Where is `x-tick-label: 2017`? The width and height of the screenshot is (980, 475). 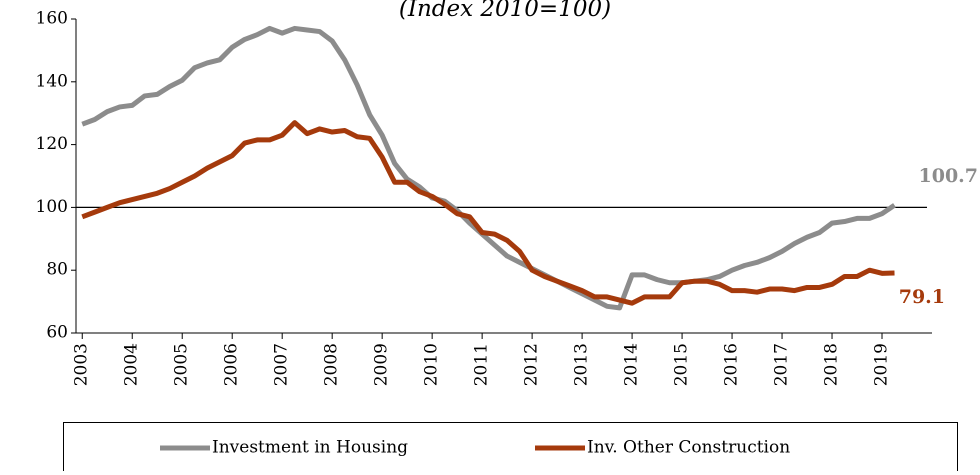
x-tick-label: 2017 is located at coordinates (782, 364).